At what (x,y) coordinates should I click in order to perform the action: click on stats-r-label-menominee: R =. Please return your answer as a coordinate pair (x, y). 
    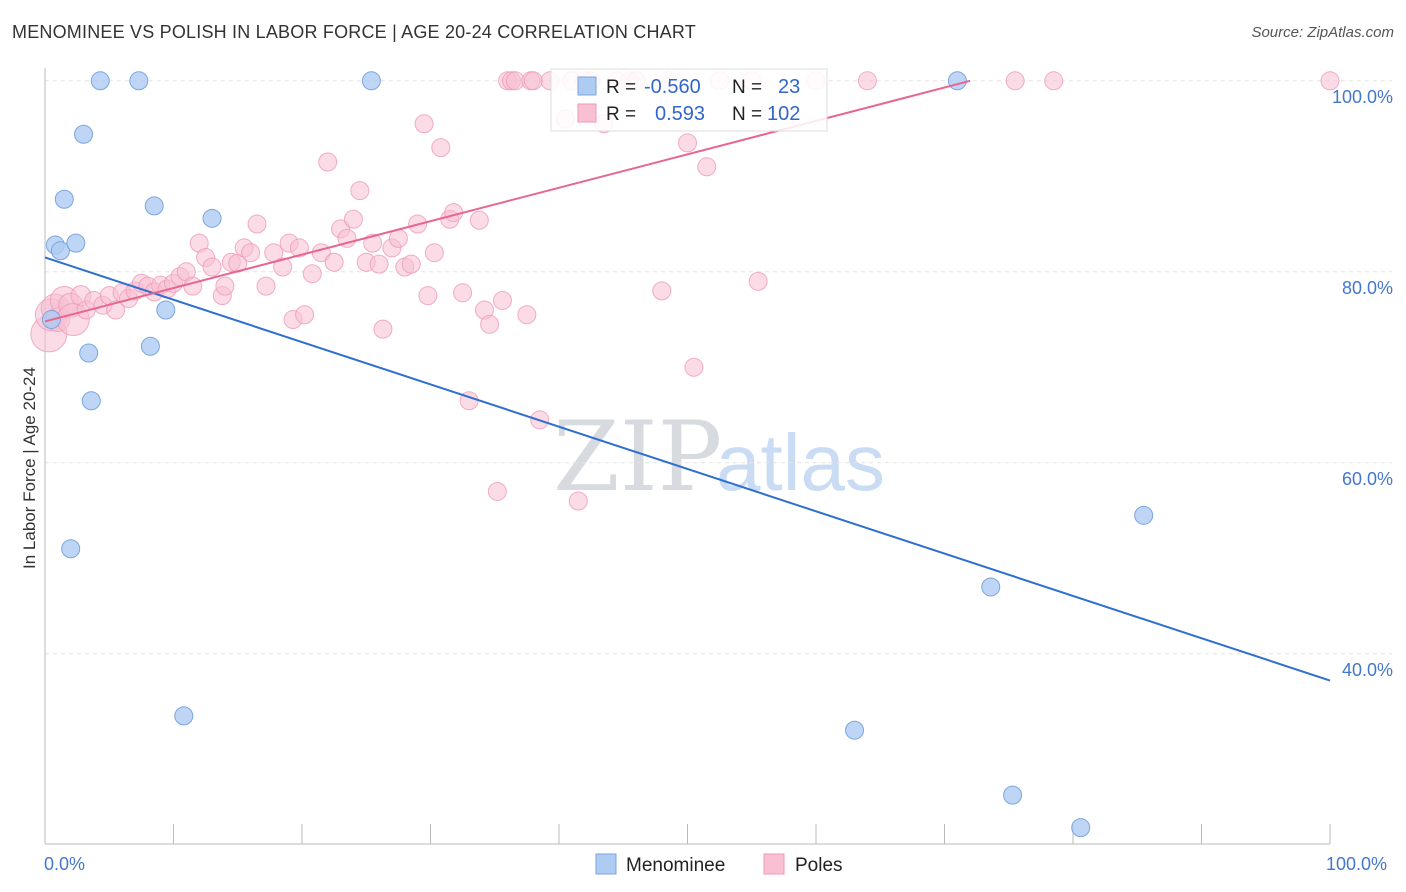
    Looking at the image, I should click on (621, 87).